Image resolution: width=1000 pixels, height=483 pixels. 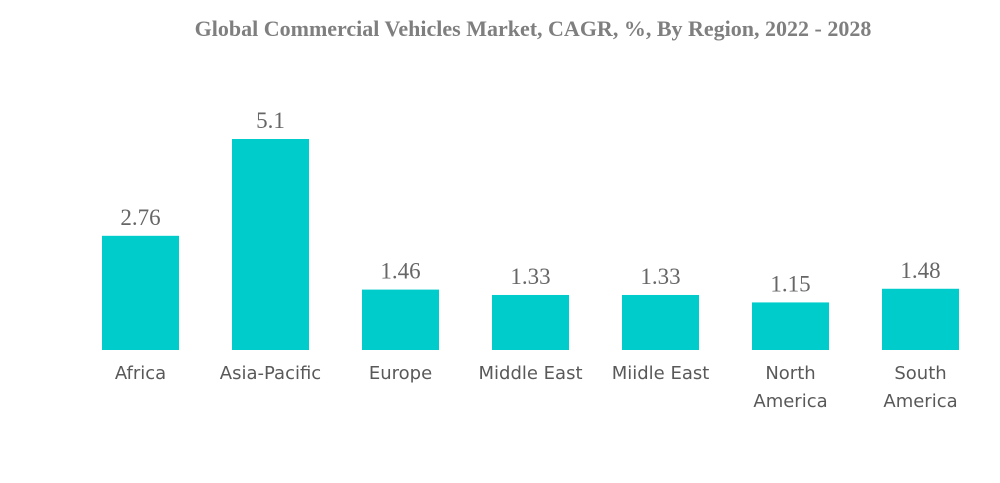 I want to click on x-tick-label: Europe, so click(x=400, y=373).